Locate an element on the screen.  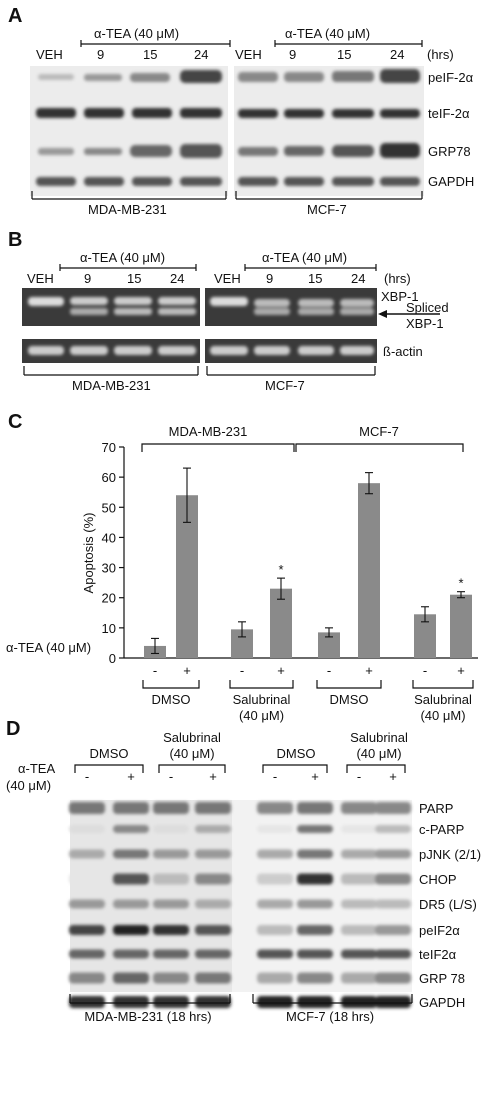
panel-b-spliced-label-2: XBP-1 is located at coordinates (425, 323).